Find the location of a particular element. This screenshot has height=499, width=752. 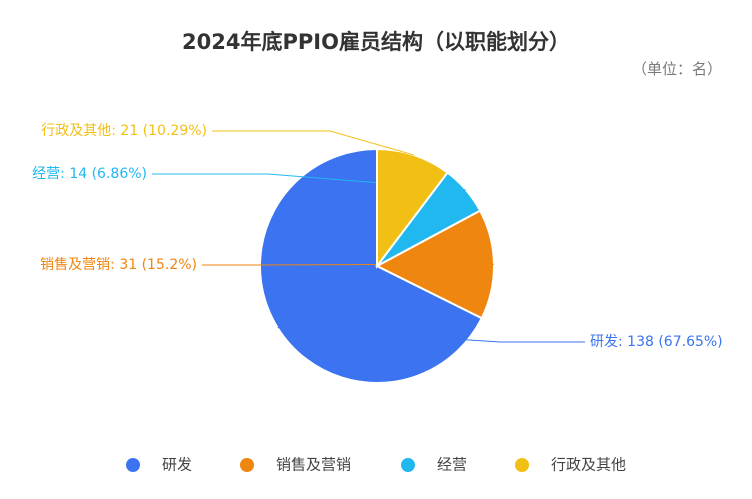

unit-note: （单位：名） is located at coordinates (676, 69).